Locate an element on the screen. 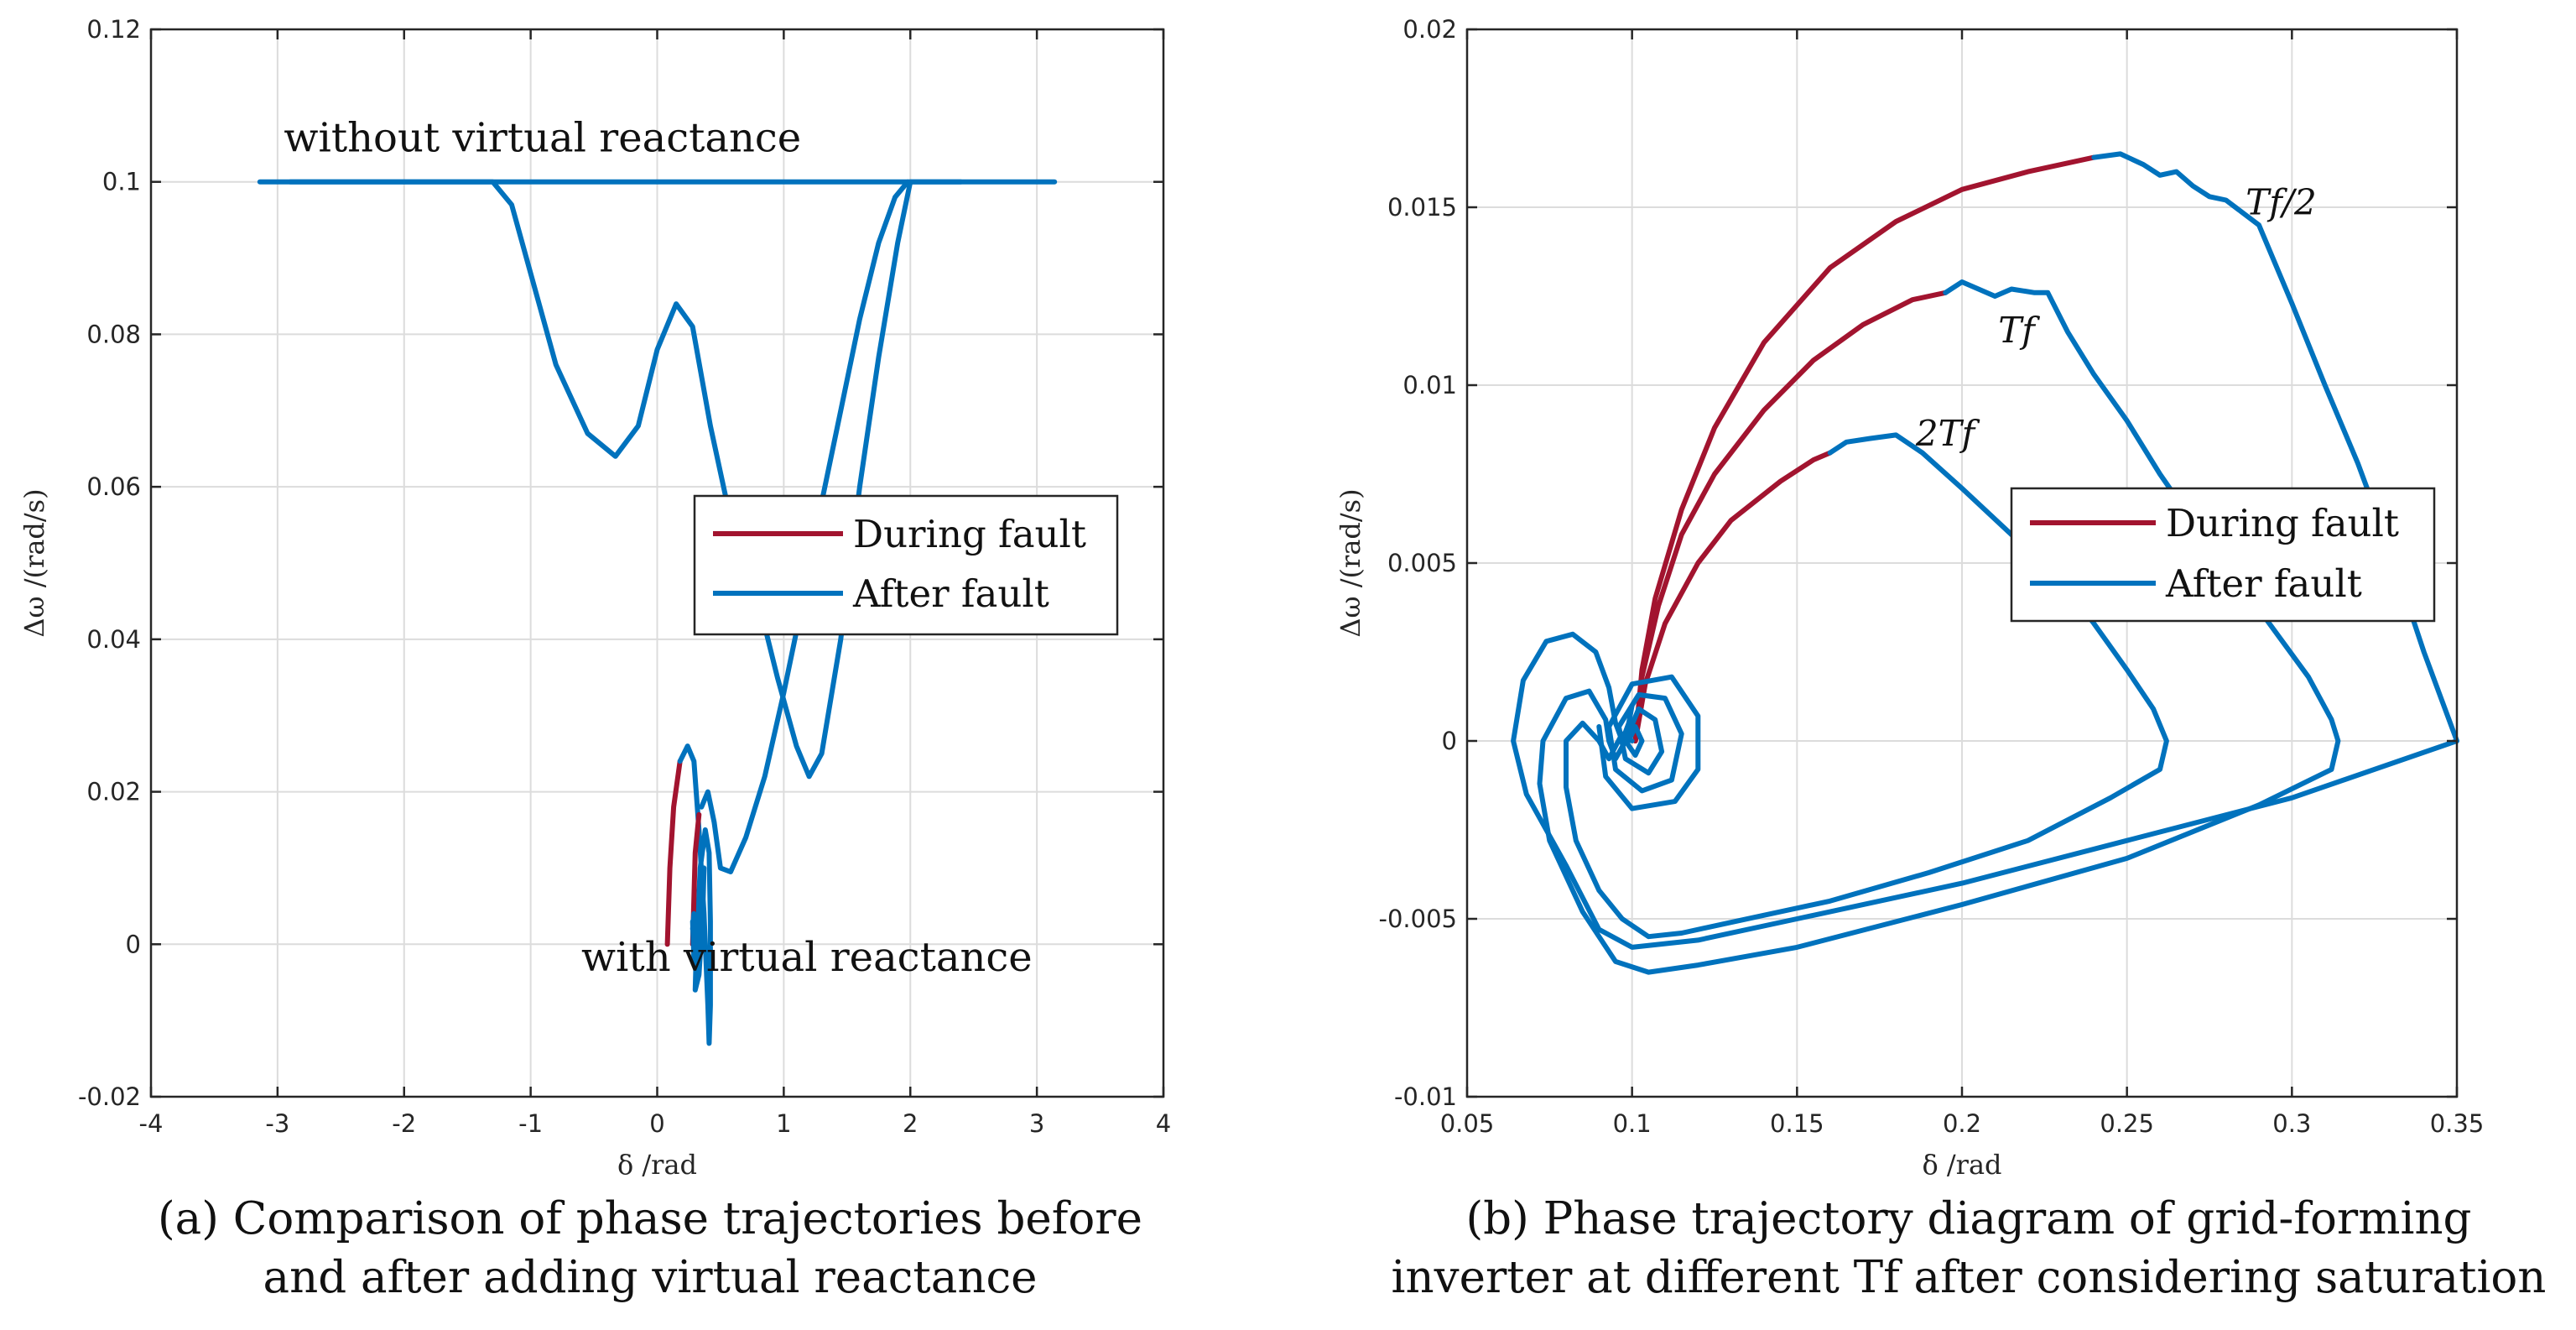  legend-box-b is located at coordinates (2223, 555).